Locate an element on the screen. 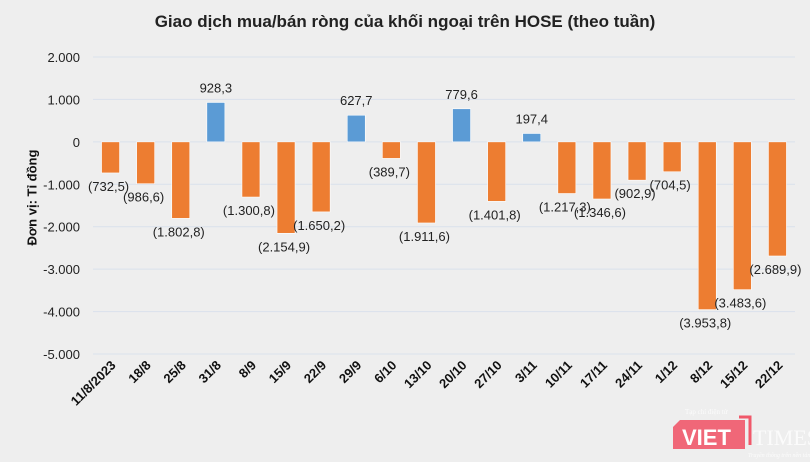 The image size is (810, 462). y-tick-label: -3.000 is located at coordinates (61, 269).